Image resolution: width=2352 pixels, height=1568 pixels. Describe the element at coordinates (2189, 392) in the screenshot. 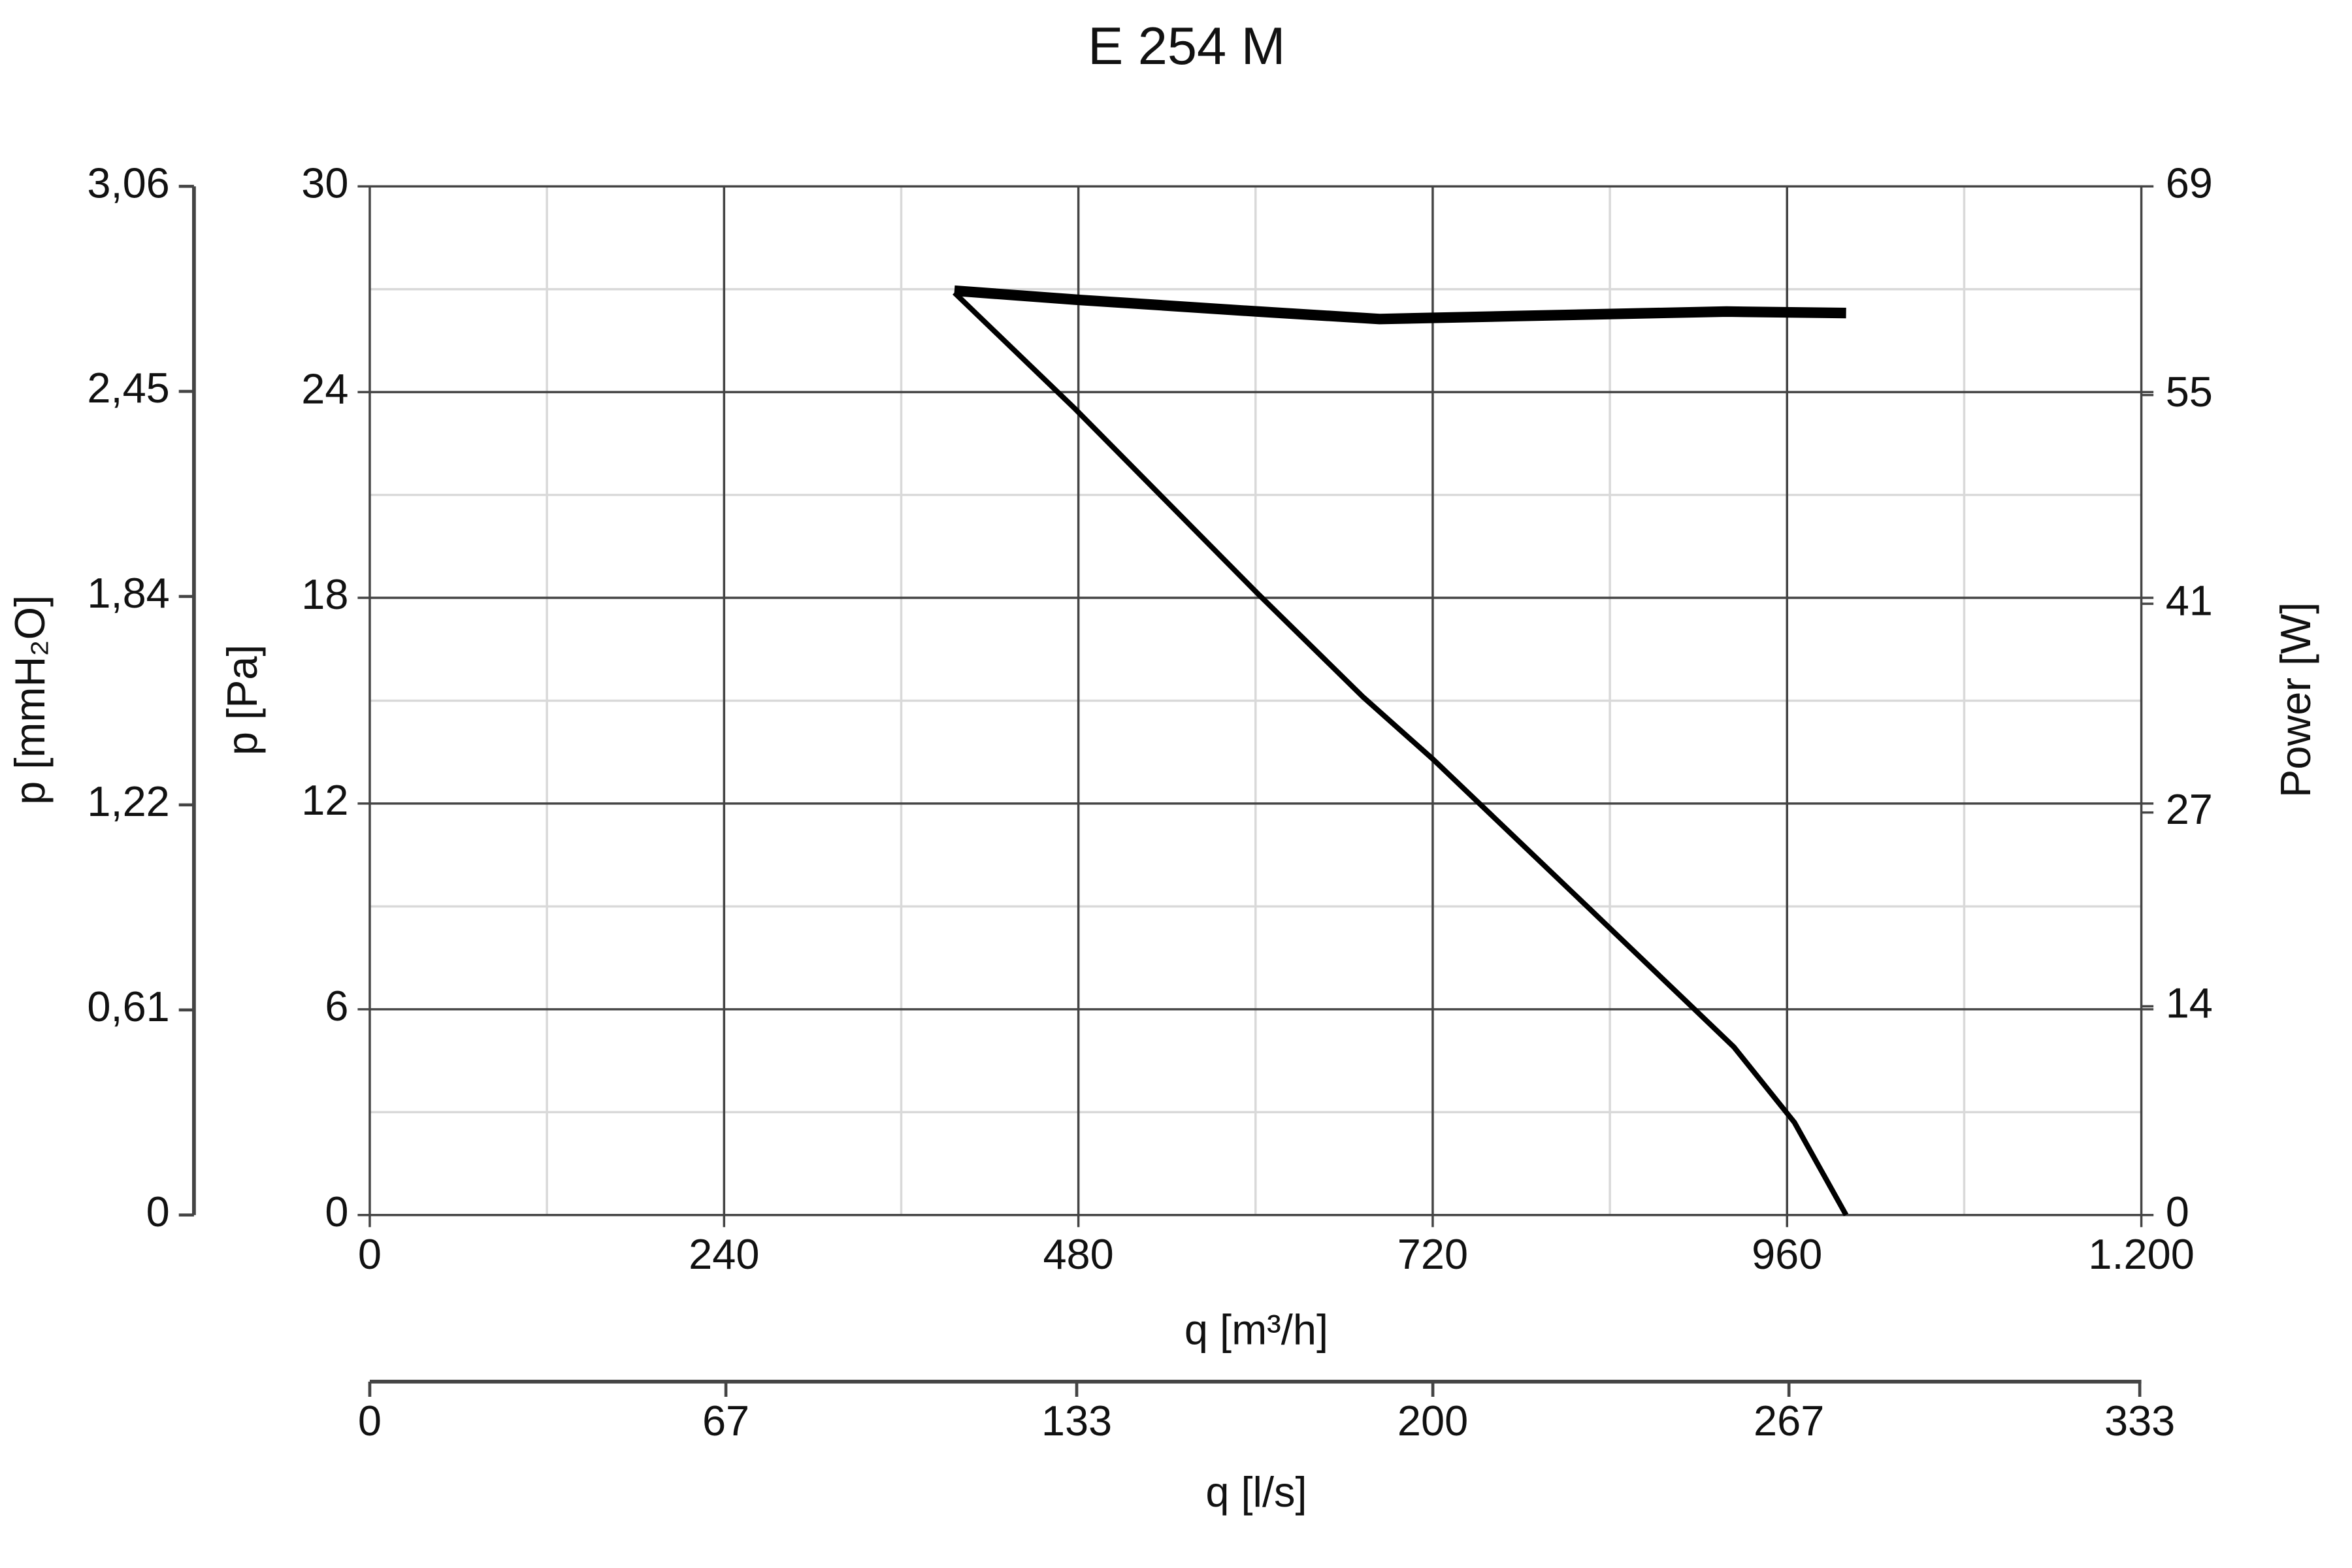

I see `y2-tick-label: 55` at that location.